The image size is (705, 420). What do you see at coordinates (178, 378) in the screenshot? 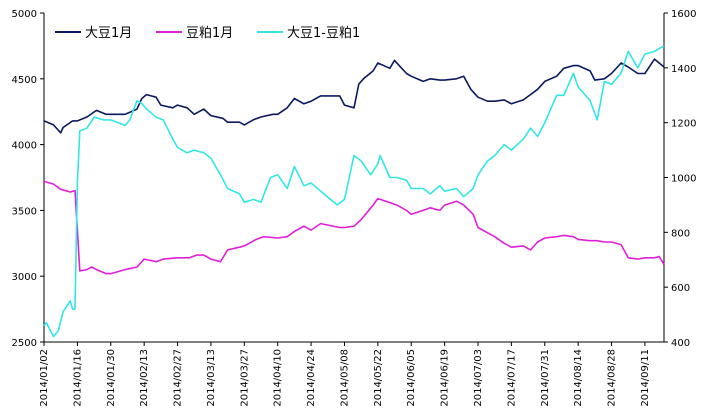
I see `x-tick-label: 2014/02/27` at bounding box center [178, 378].